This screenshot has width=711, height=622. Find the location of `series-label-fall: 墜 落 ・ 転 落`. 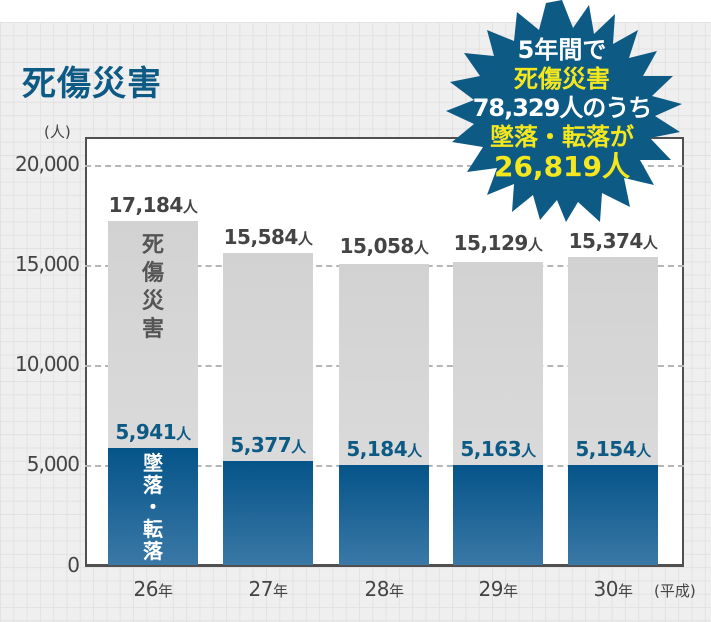

series-label-fall: 墜 落 ・ 転 落 is located at coordinates (153, 507).